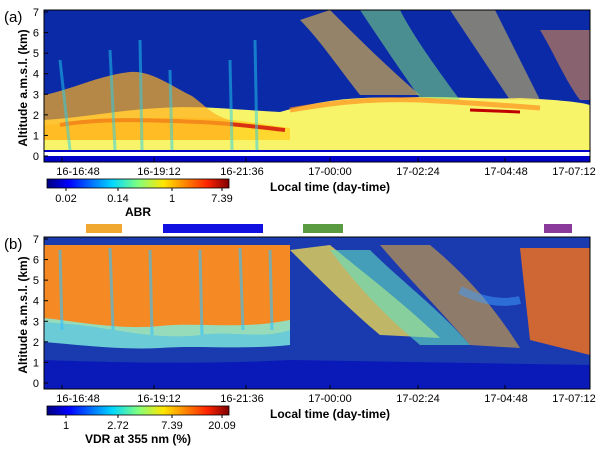 This screenshot has height=454, width=600. Describe the element at coordinates (149, 423) in the screenshot. I see `panel-b-colorbar-ticks: 1 2.72 7.39 20.09` at that location.